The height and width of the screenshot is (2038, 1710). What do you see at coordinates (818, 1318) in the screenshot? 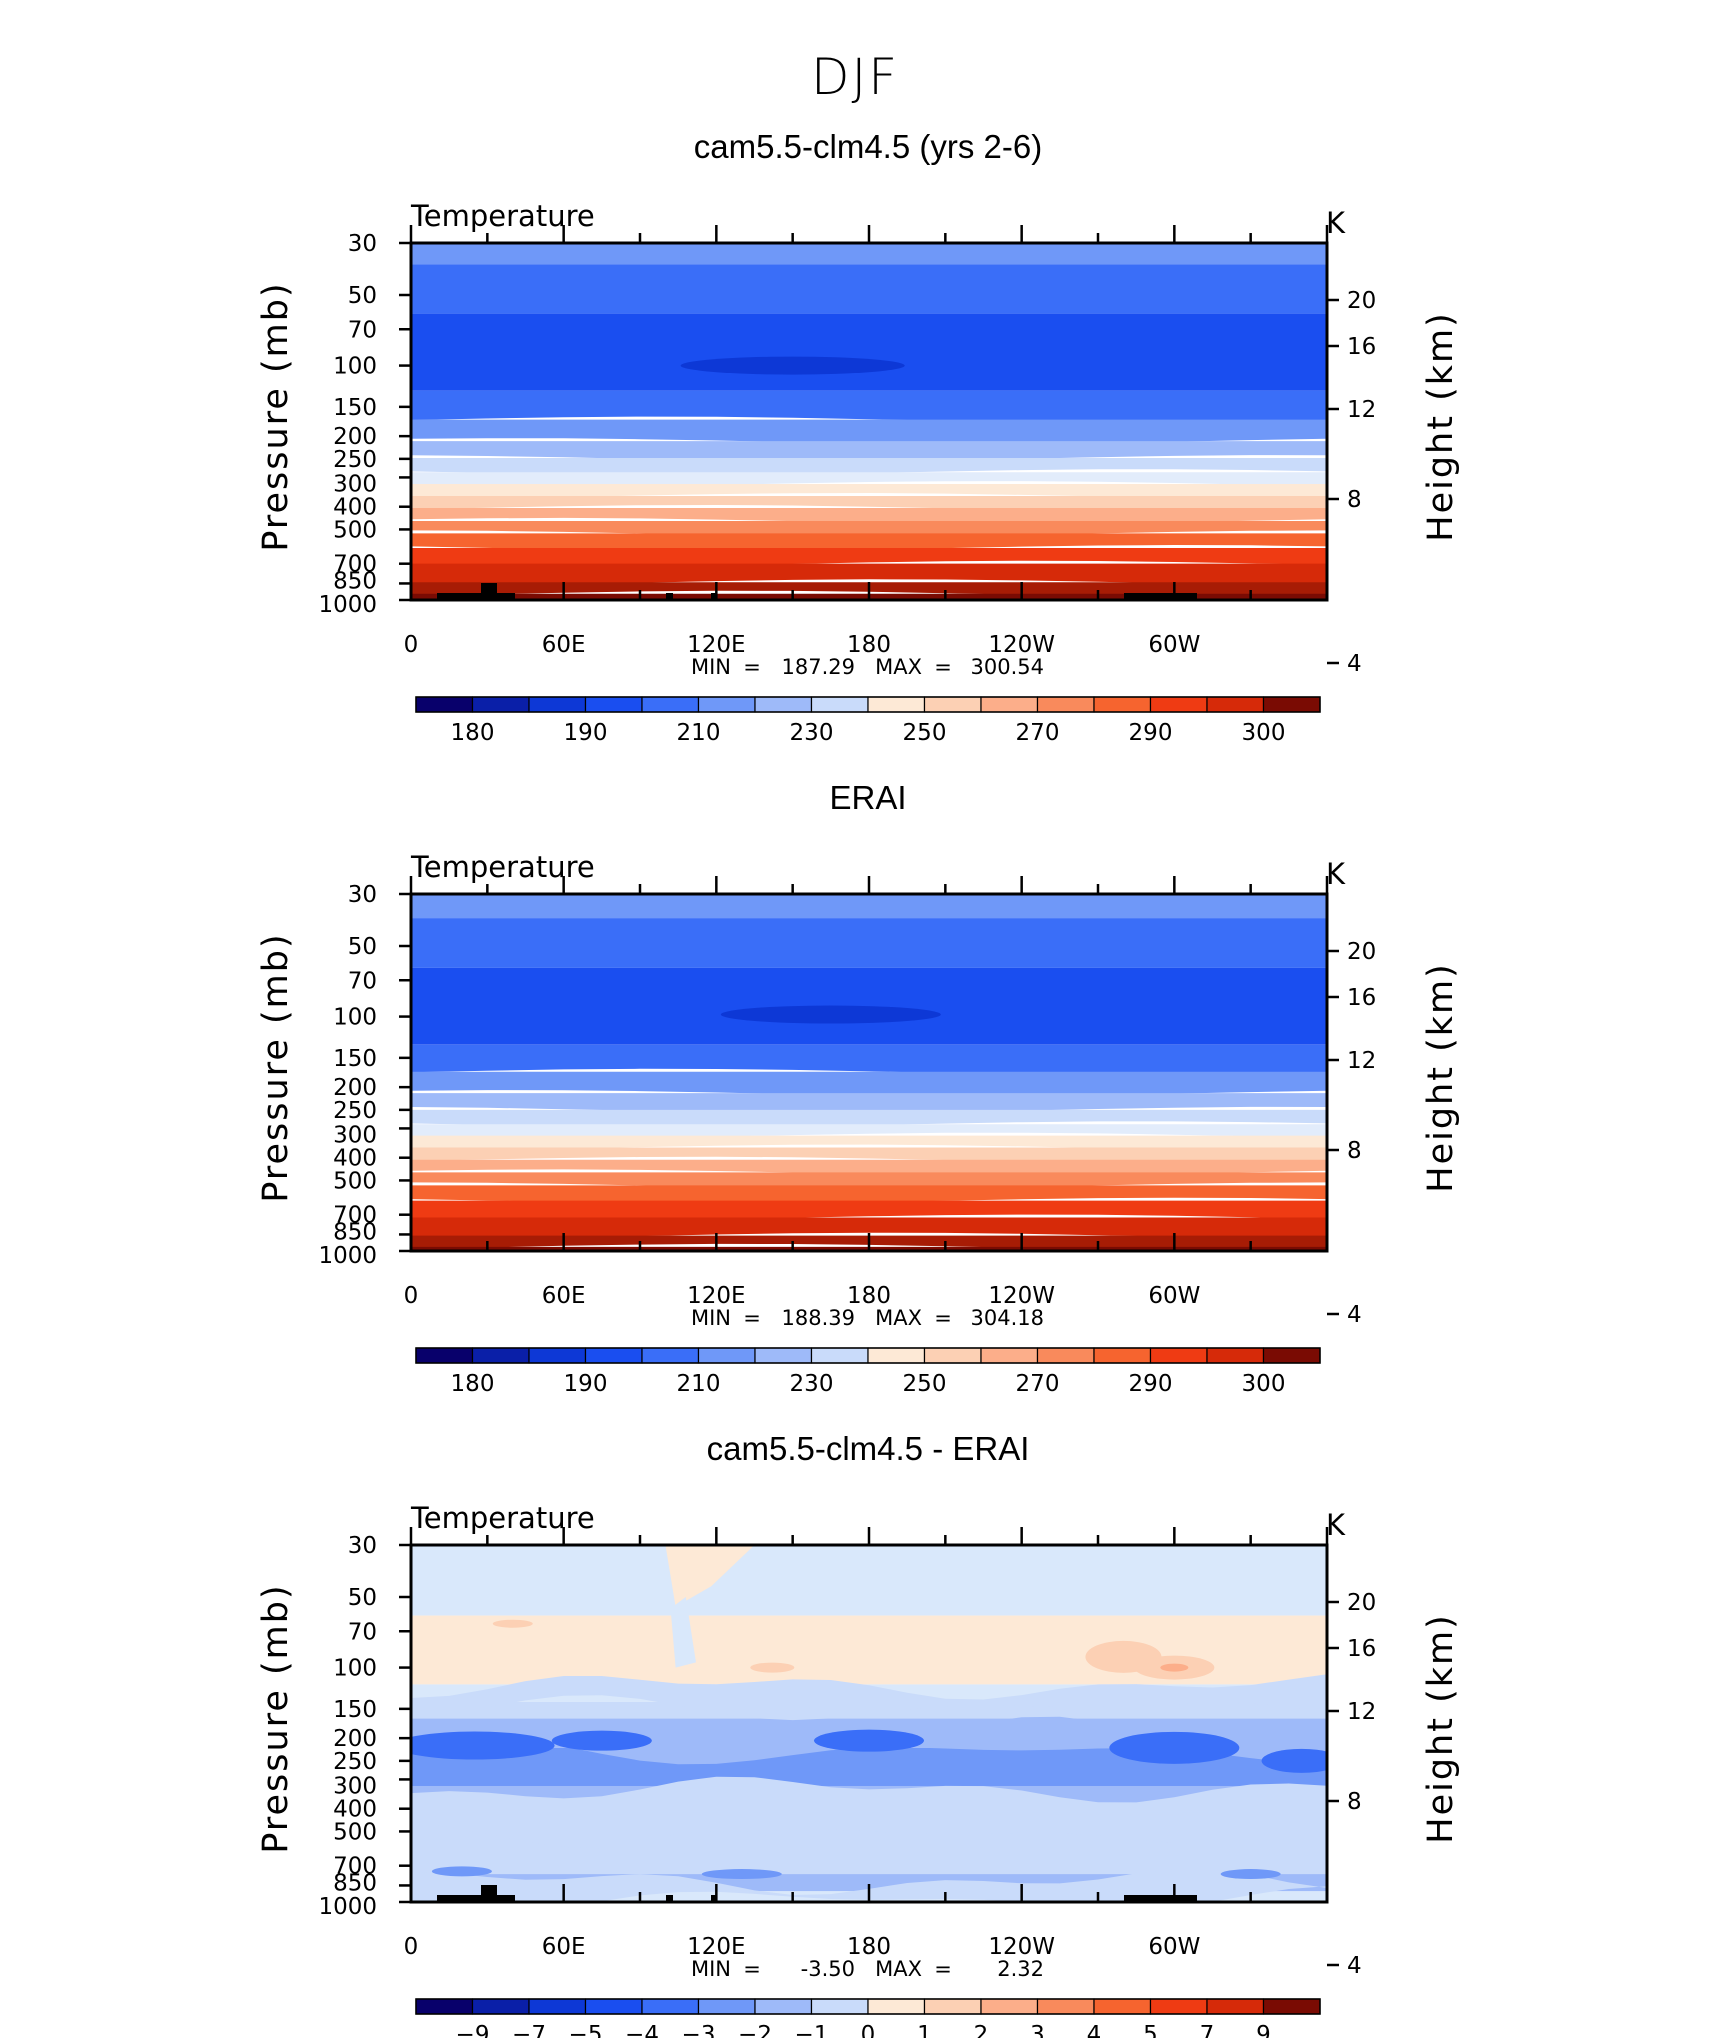
I see `min-value: 188.39` at bounding box center [818, 1318].